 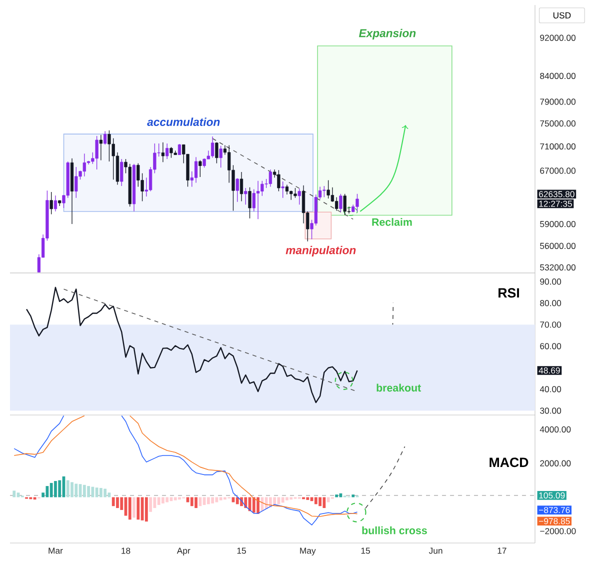 What do you see at coordinates (192, 345) in the screenshot?
I see `line-series` at bounding box center [192, 345].